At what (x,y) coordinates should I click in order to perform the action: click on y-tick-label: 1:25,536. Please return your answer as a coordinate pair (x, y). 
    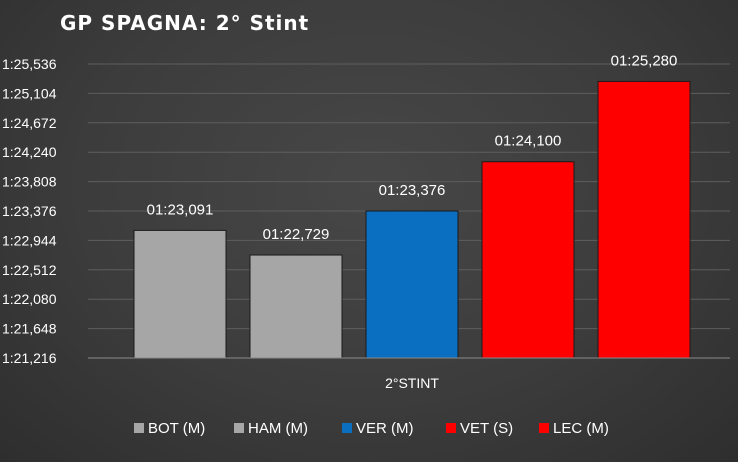
    Looking at the image, I should click on (29, 64).